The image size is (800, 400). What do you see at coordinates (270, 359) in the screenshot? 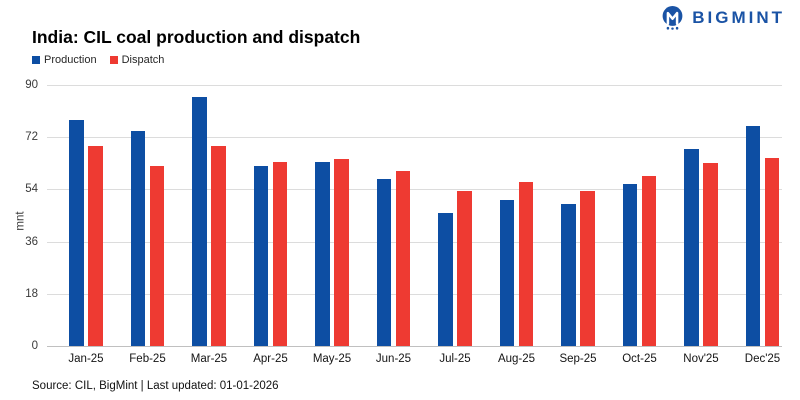
I see `x-axis-label-apr-25: Apr-25` at bounding box center [270, 359].